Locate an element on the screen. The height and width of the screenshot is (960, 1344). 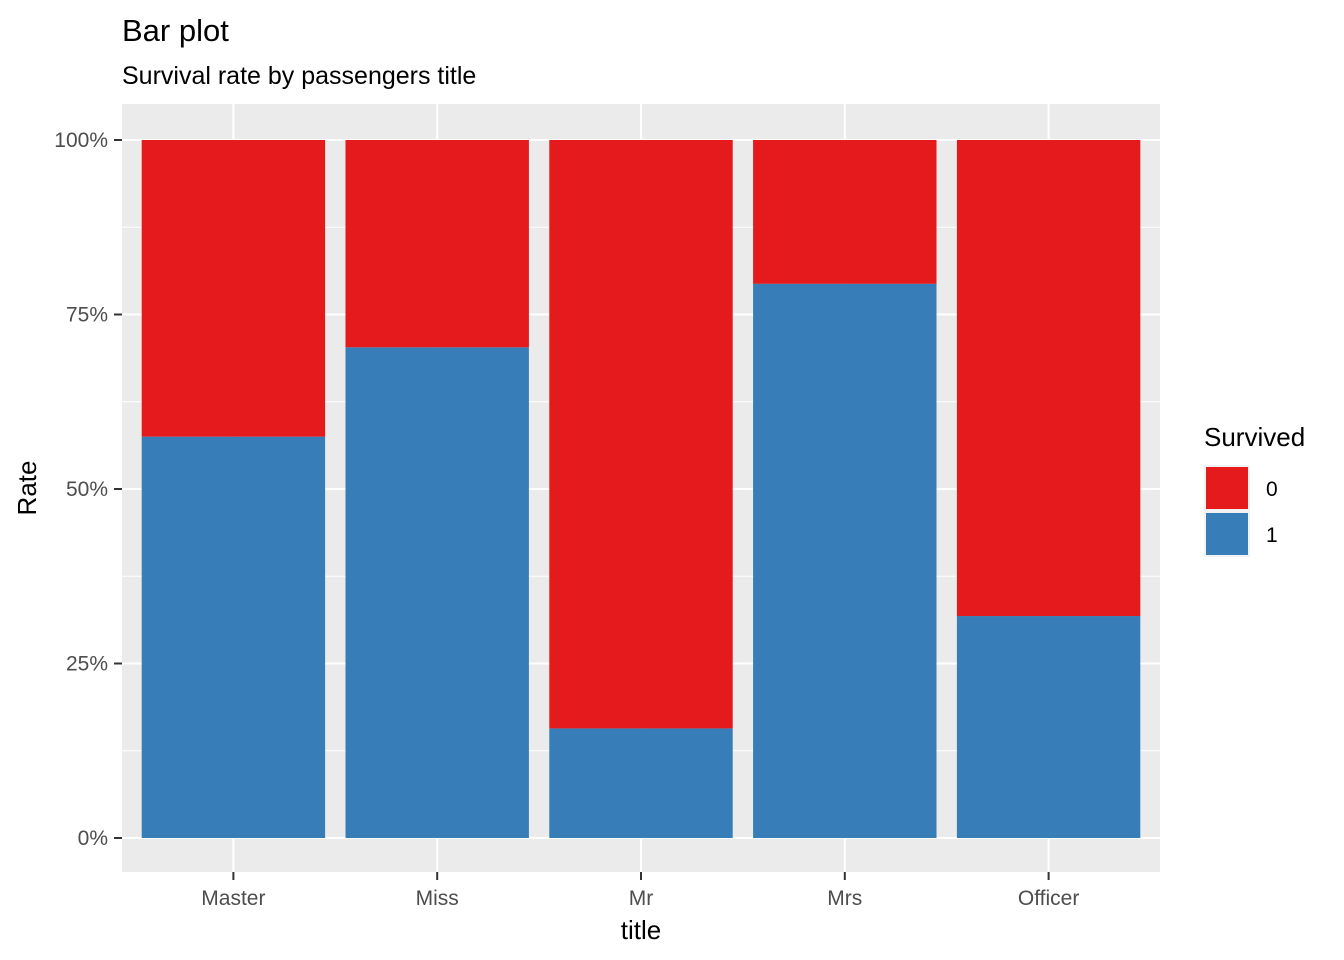
chart-subtitle: Survival rate by passengers title is located at coordinates (299, 76).